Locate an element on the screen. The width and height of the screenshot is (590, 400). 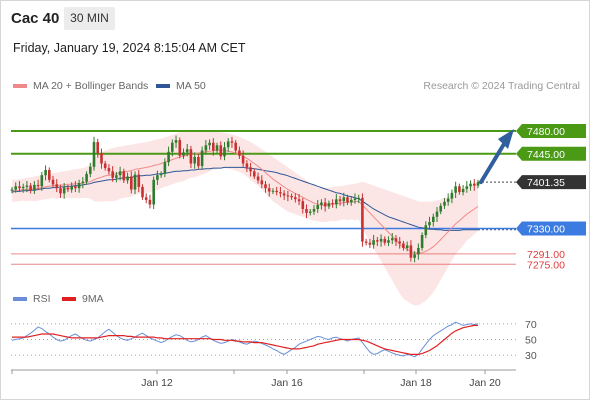
support-tag-bg is located at coordinates (551, 228).